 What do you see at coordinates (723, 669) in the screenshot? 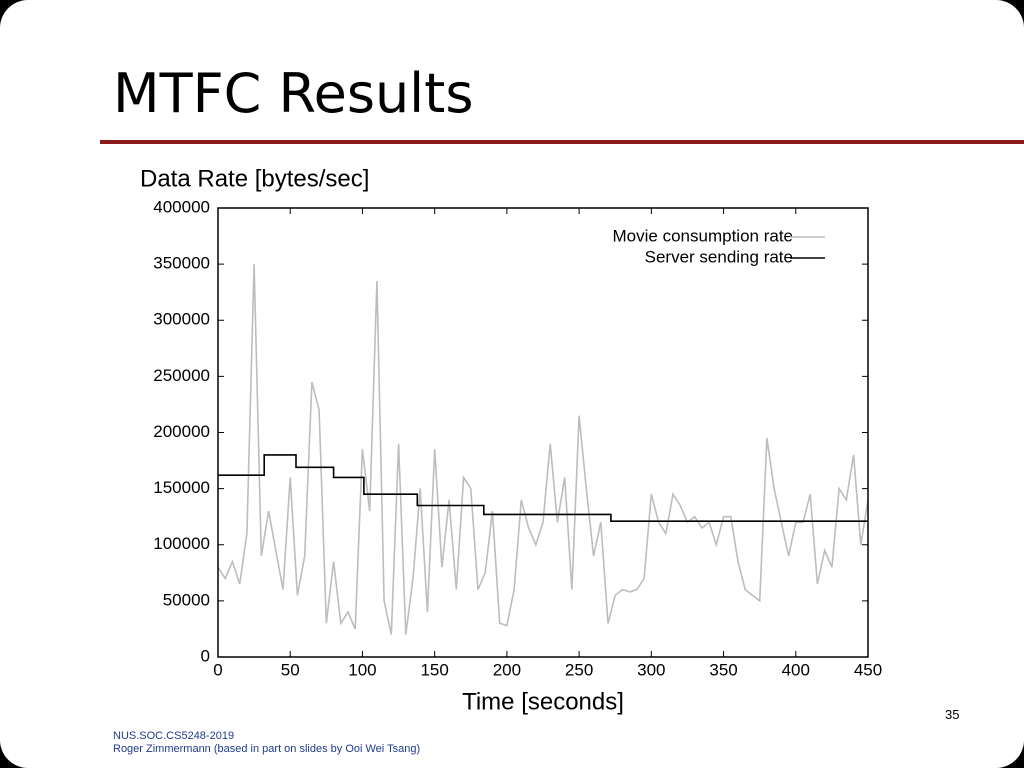
I see `x-tick-label: 350` at bounding box center [723, 669].